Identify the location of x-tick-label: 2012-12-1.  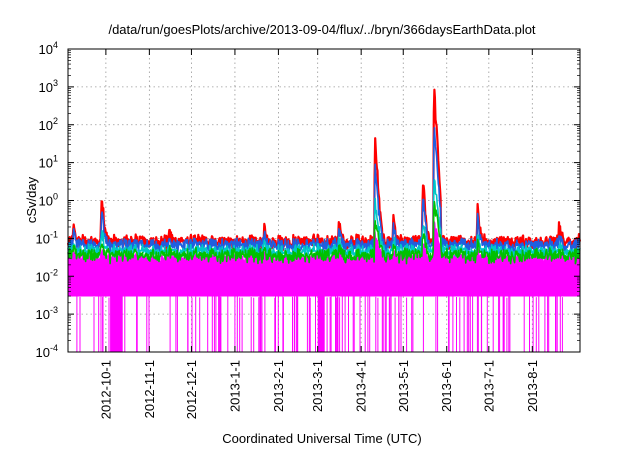
(191, 389).